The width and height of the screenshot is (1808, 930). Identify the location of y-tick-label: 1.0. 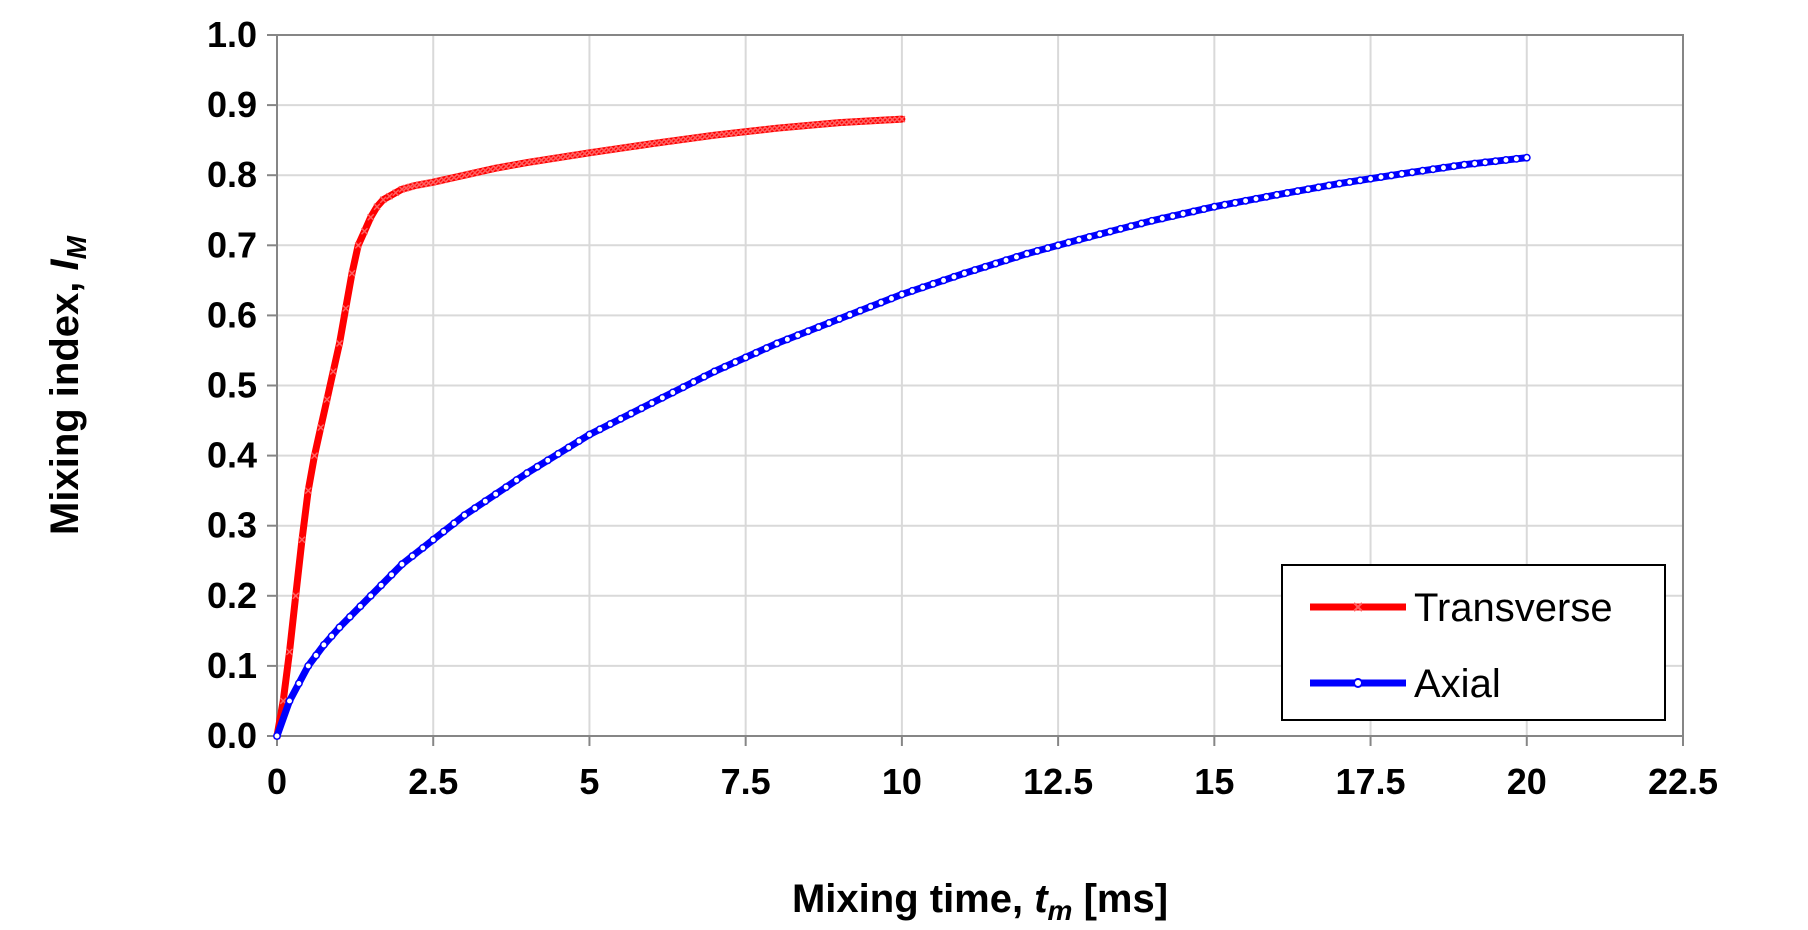
(232, 34).